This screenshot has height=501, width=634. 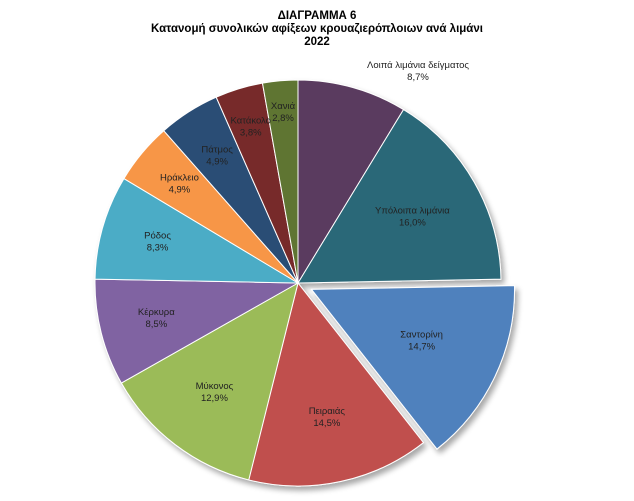 What do you see at coordinates (157, 236) in the screenshot?
I see `slice-label-name: Ρόδος` at bounding box center [157, 236].